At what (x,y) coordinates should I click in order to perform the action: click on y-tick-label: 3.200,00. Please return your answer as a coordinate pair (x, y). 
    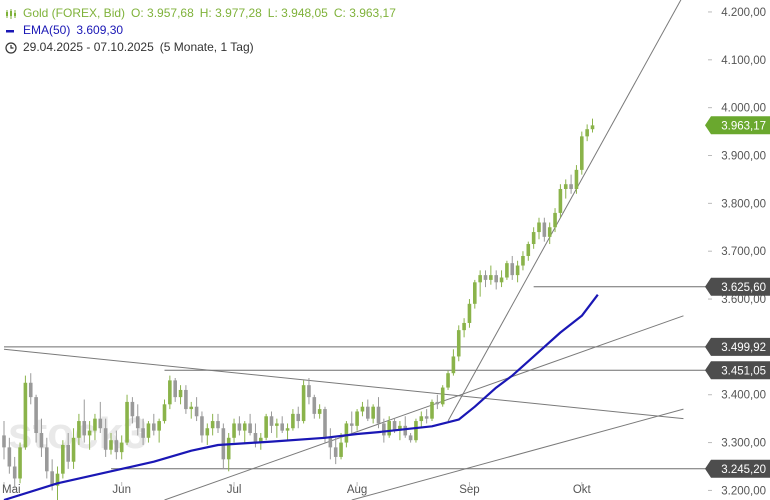
    Looking at the image, I should click on (743, 491).